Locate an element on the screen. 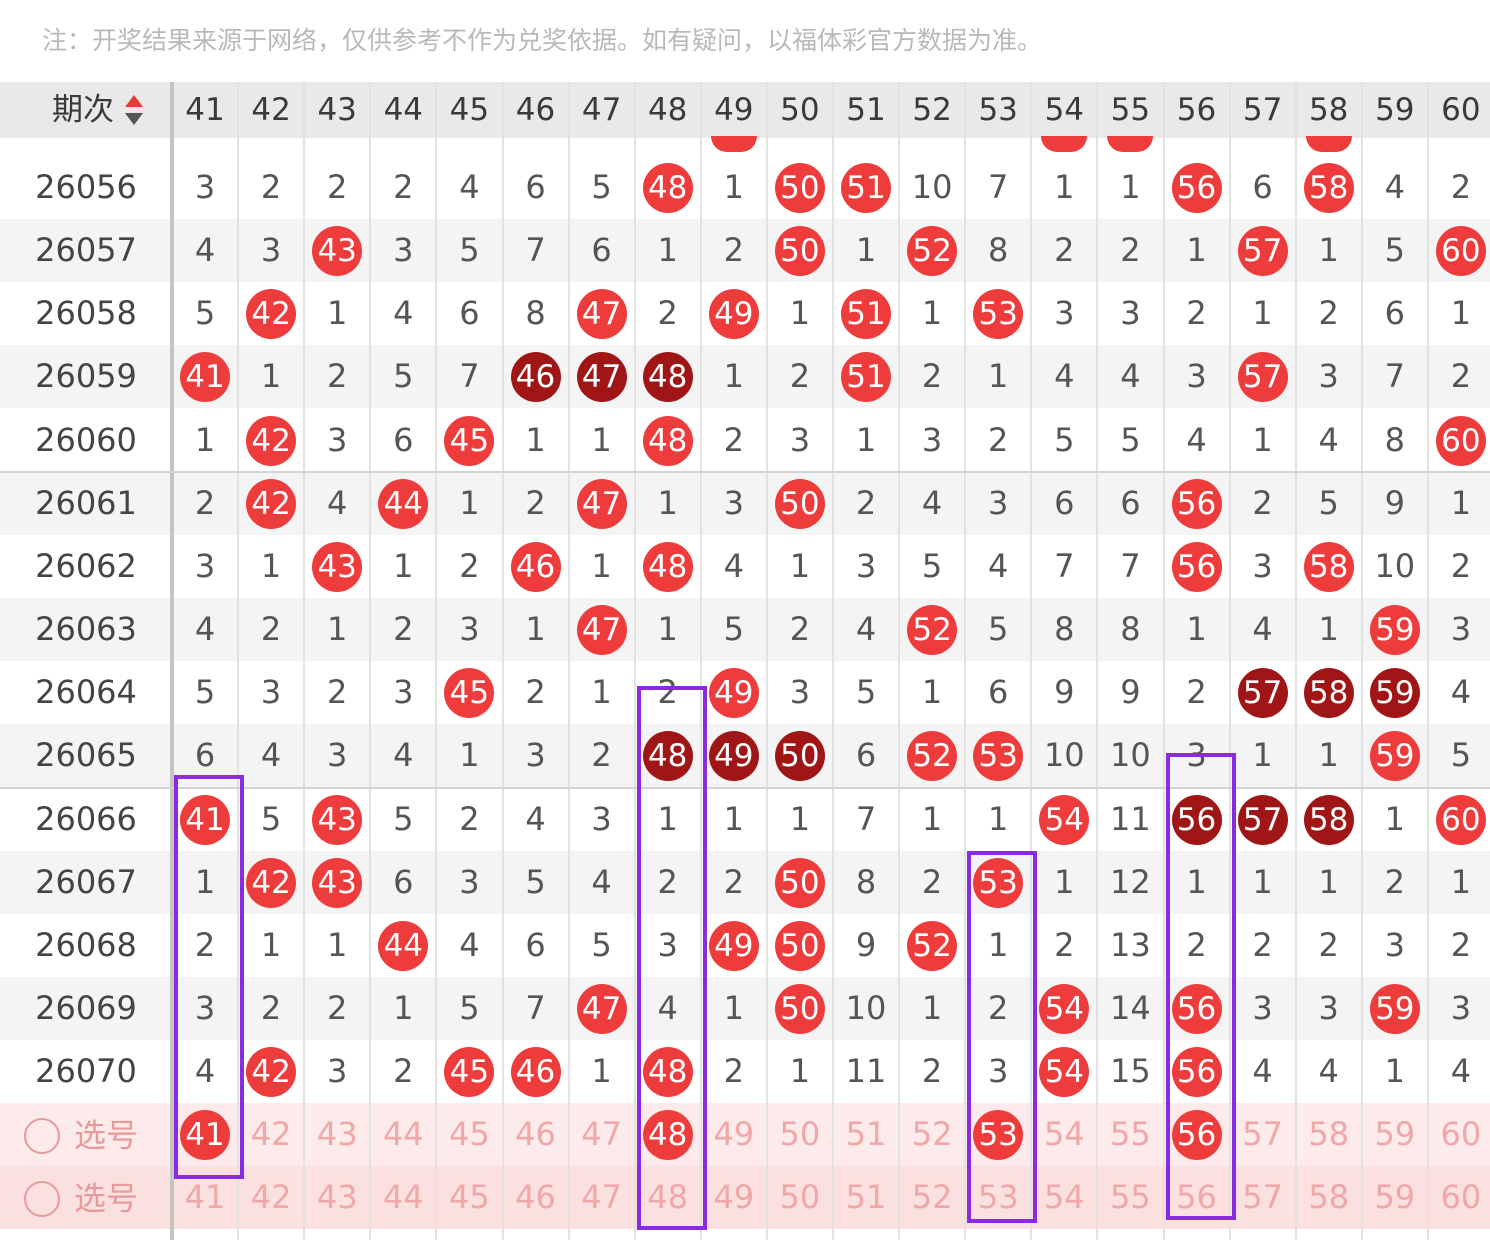  omission-cell: 41 is located at coordinates (205, 819).